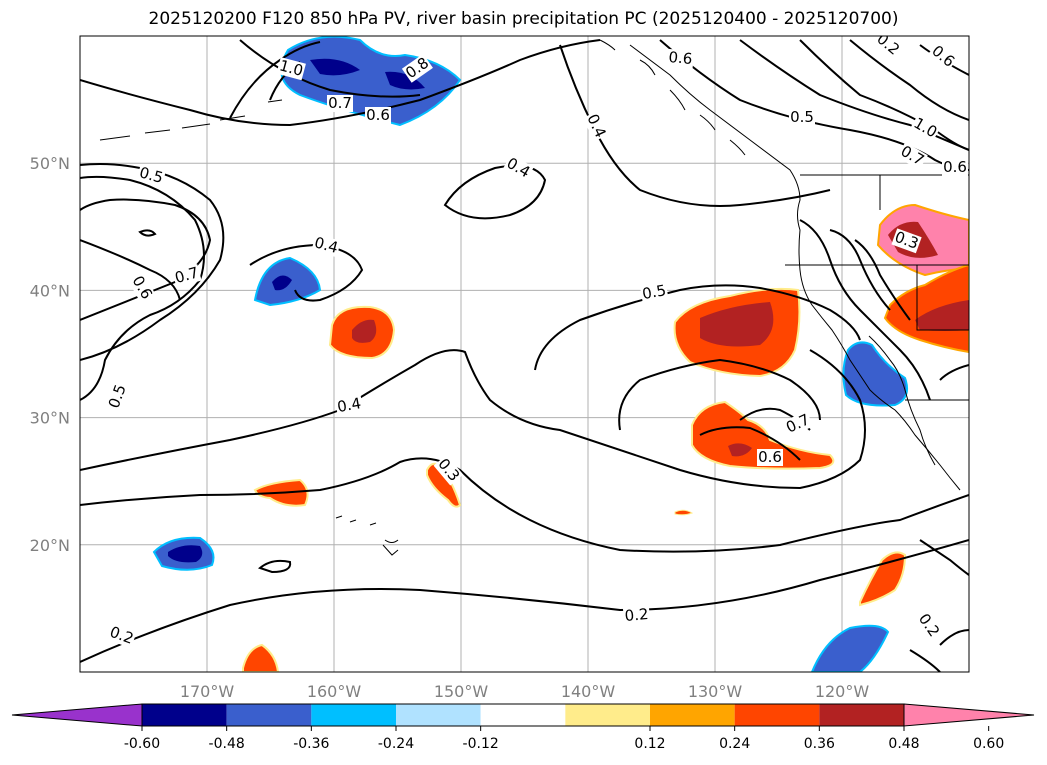 Image resolution: width=1047 pixels, height=765 pixels. What do you see at coordinates (684, 512) in the screenshot?
I see `pos-anomaly-small` at bounding box center [684, 512].